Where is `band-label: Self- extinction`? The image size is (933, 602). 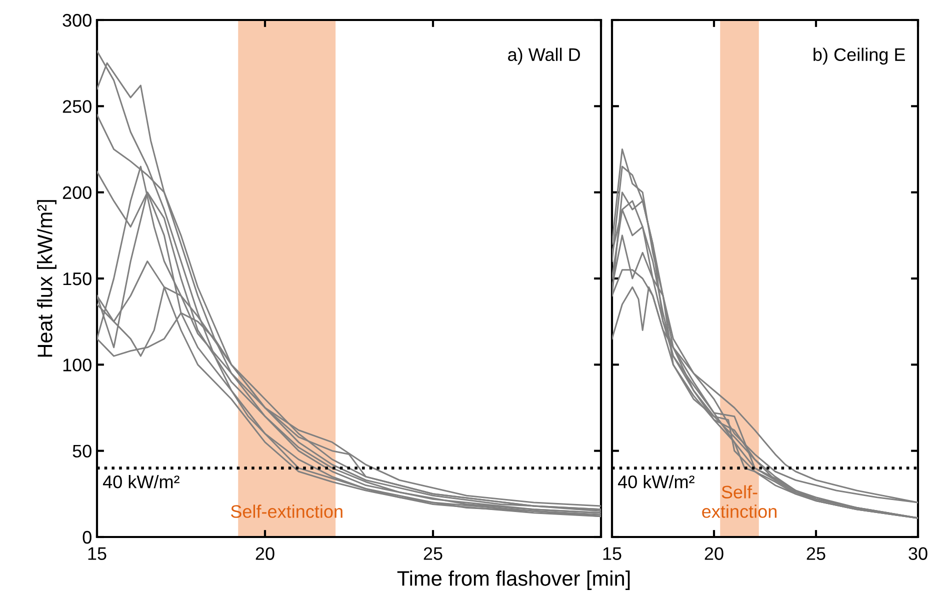
band-label: Self- extinction is located at coordinates (739, 501).